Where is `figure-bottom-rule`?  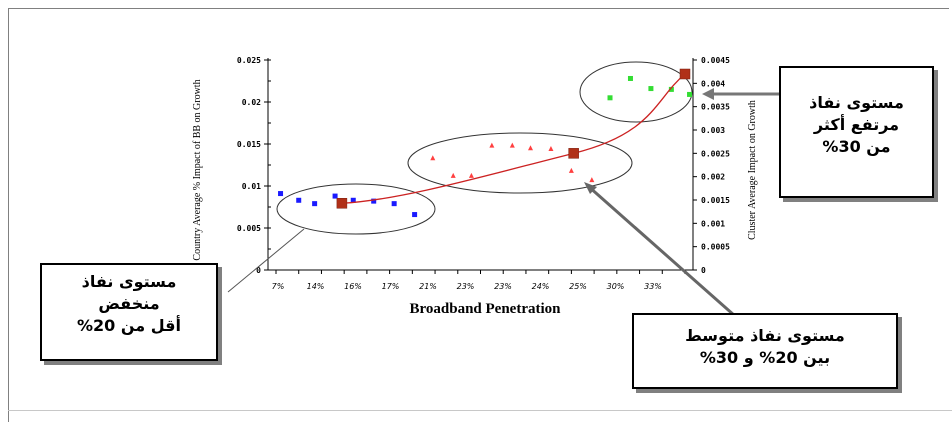
figure-bottom-rule is located at coordinates (480, 410).